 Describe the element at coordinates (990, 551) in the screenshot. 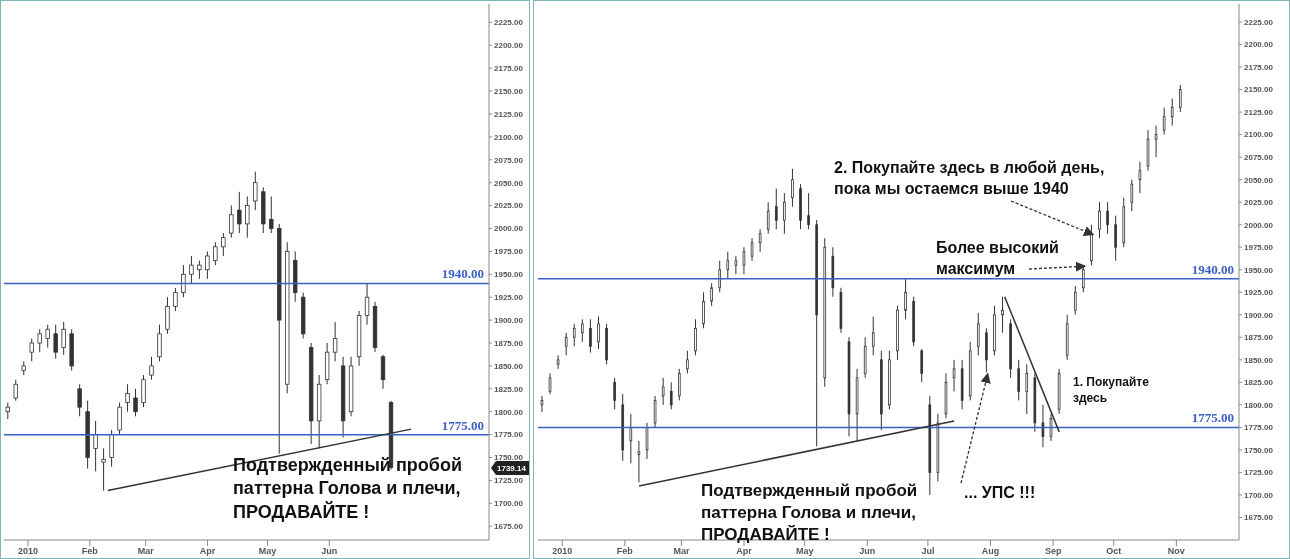

I see `x-tick-label: Aug` at that location.